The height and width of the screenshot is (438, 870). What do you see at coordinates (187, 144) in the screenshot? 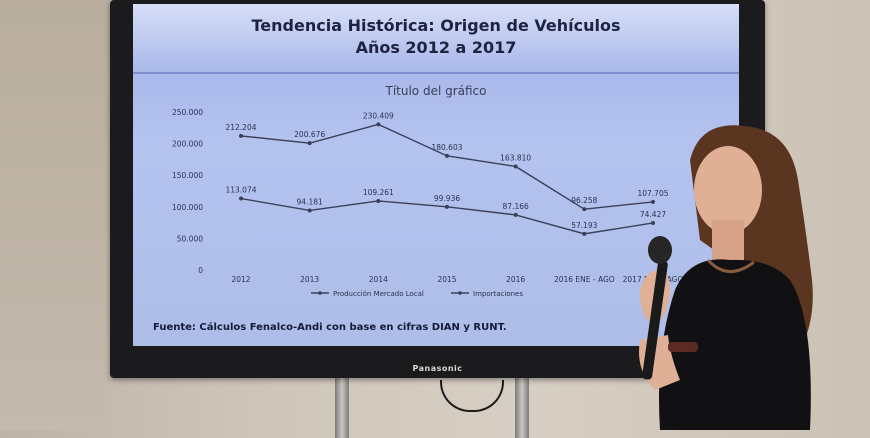
I see `y-tick-label: 200.000` at bounding box center [187, 144].